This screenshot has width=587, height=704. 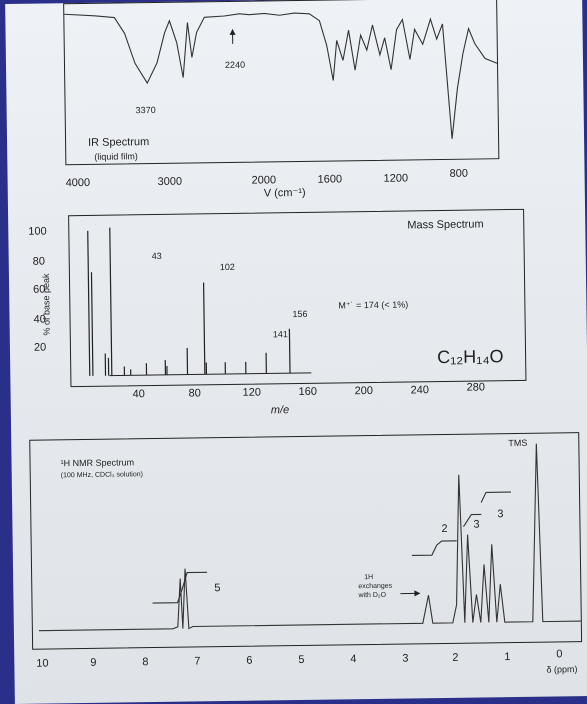 I want to click on nmr-xtick: 5, so click(x=301, y=660).